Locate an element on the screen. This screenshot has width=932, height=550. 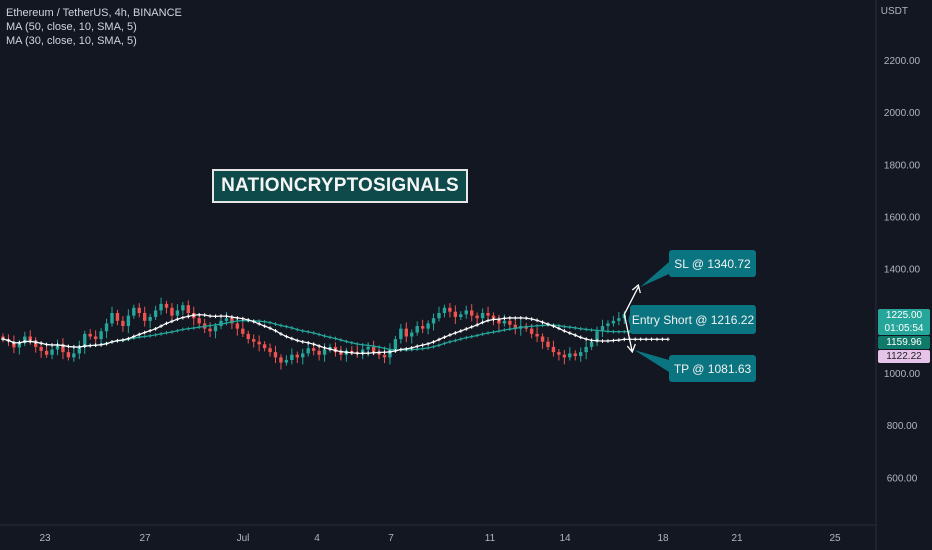
ma-50-indicator: MA (50, close, 10, SMA, 5) is located at coordinates (71, 27).